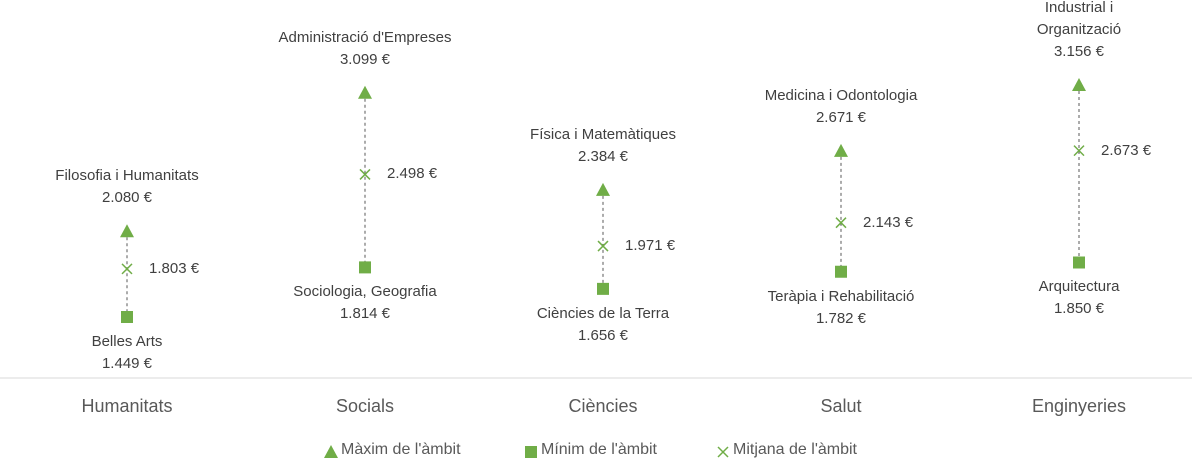  Describe the element at coordinates (841, 296) in the screenshot. I see `point-name: Teràpia i Rehabilitació` at that location.